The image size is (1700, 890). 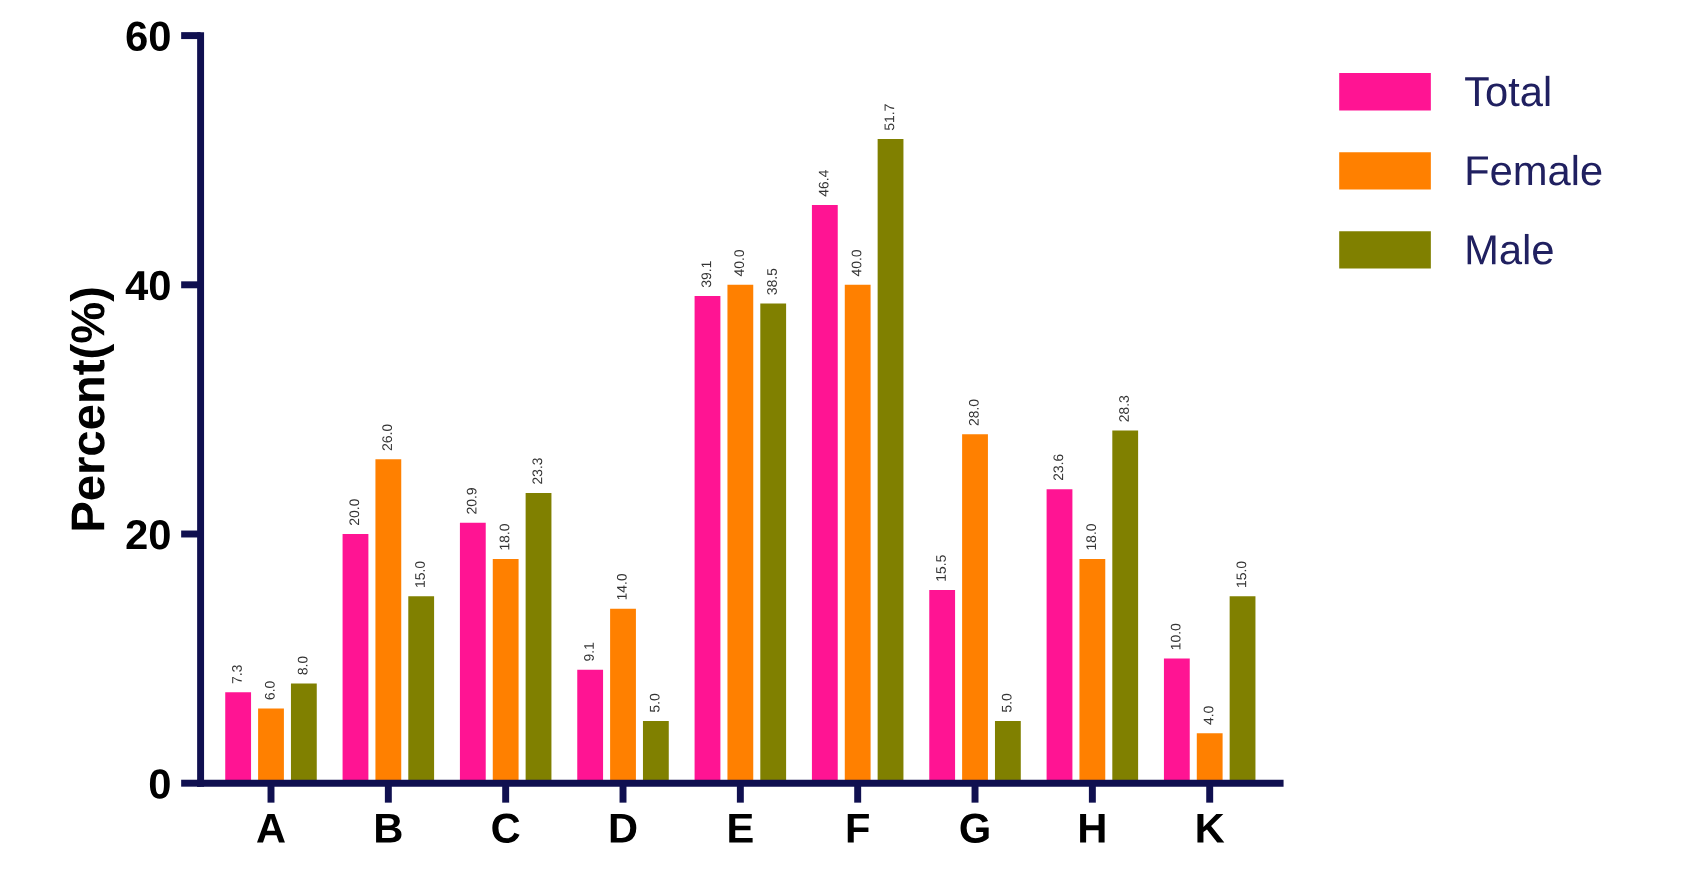 What do you see at coordinates (148, 36) in the screenshot?
I see `y-tick-label: 60` at bounding box center [148, 36].